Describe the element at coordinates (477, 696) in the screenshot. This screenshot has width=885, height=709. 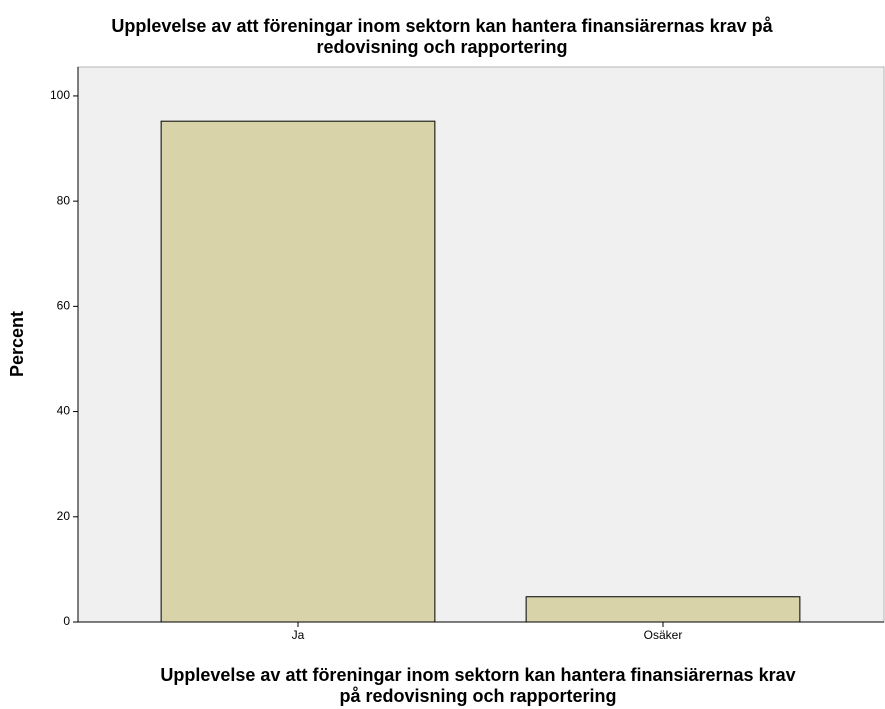
I see `x-axis-label: på redovisning och rapportering` at that location.